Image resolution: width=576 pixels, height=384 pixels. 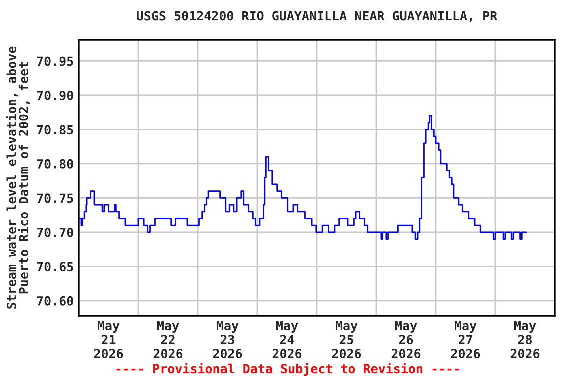 What do you see at coordinates (55, 130) in the screenshot?
I see `y-tick-label: 70.85` at bounding box center [55, 130].